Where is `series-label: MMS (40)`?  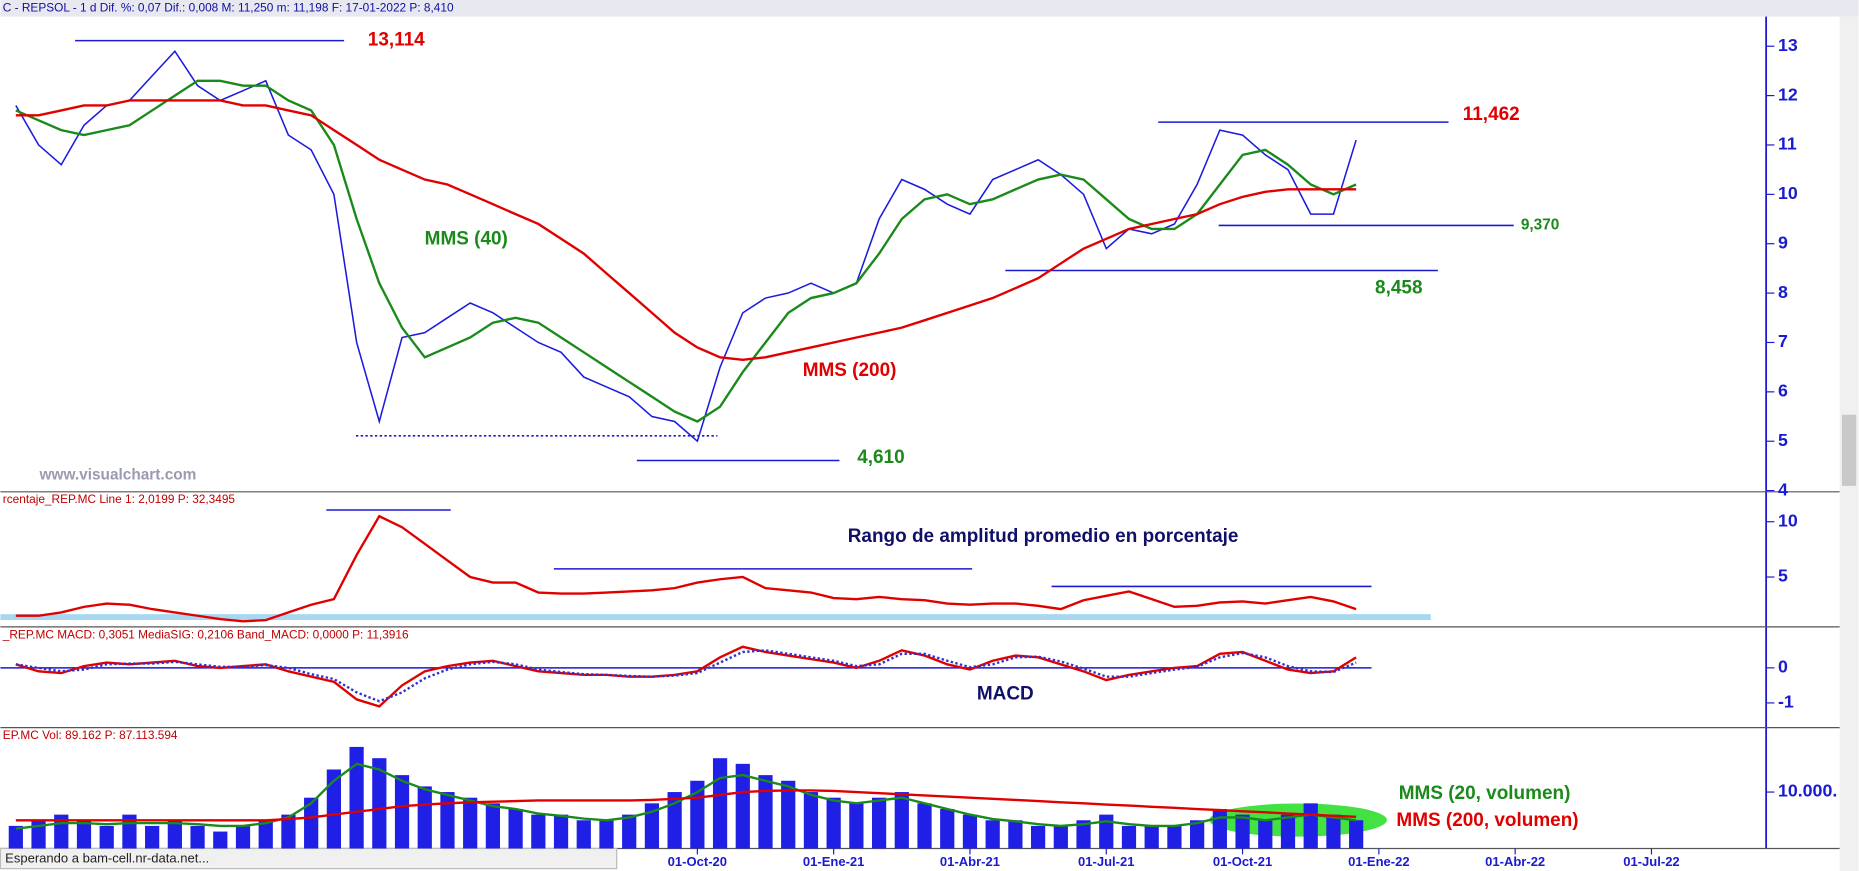 series-label: MMS (40) is located at coordinates (466, 238).